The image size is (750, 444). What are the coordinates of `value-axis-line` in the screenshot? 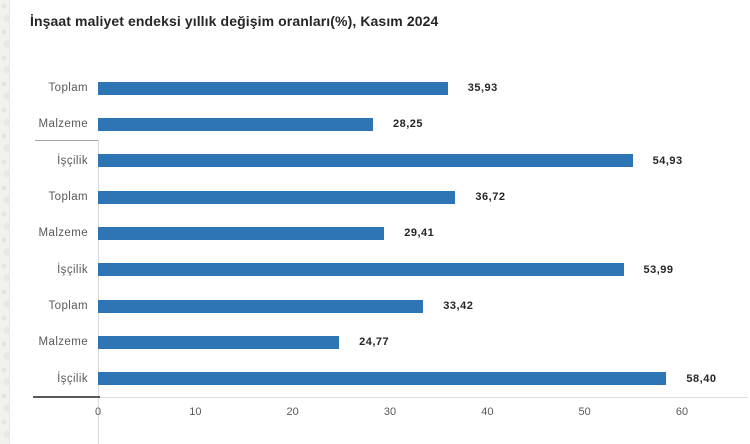 It's located at (391, 397).